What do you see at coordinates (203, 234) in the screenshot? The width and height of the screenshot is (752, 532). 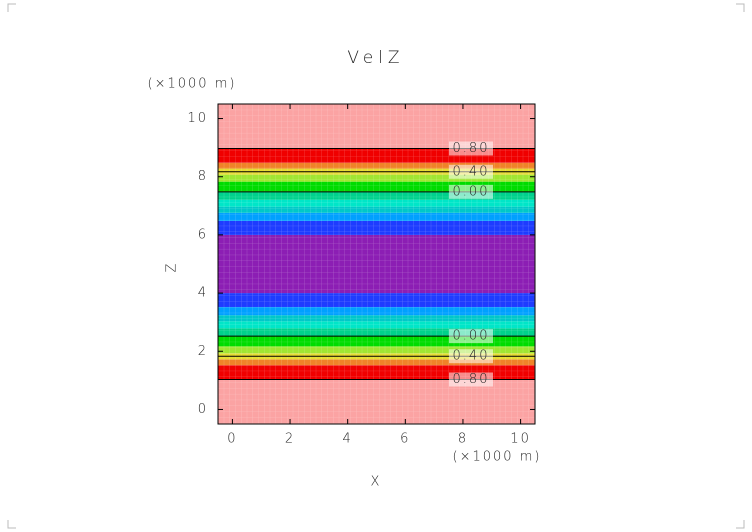 I see `y-tick-label: 6` at bounding box center [203, 234].